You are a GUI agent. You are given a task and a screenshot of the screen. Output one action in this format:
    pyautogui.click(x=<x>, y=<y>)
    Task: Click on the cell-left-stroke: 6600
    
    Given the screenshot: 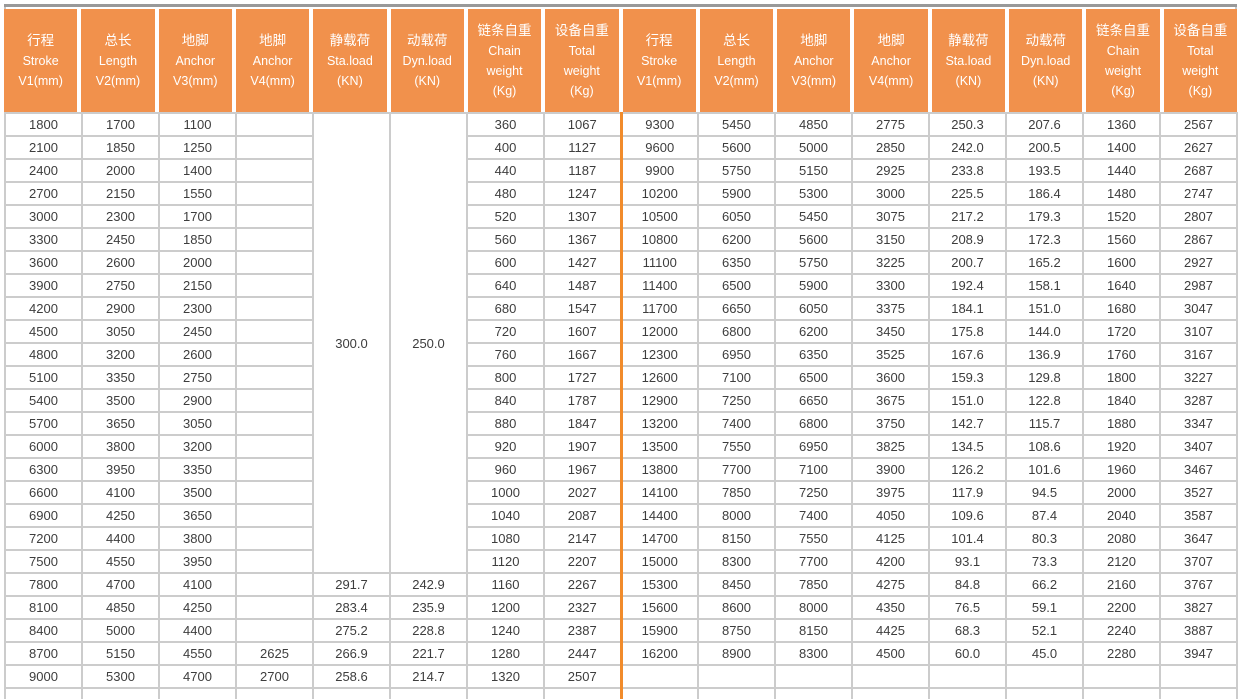 What is the action you would take?
    pyautogui.click(x=43, y=492)
    